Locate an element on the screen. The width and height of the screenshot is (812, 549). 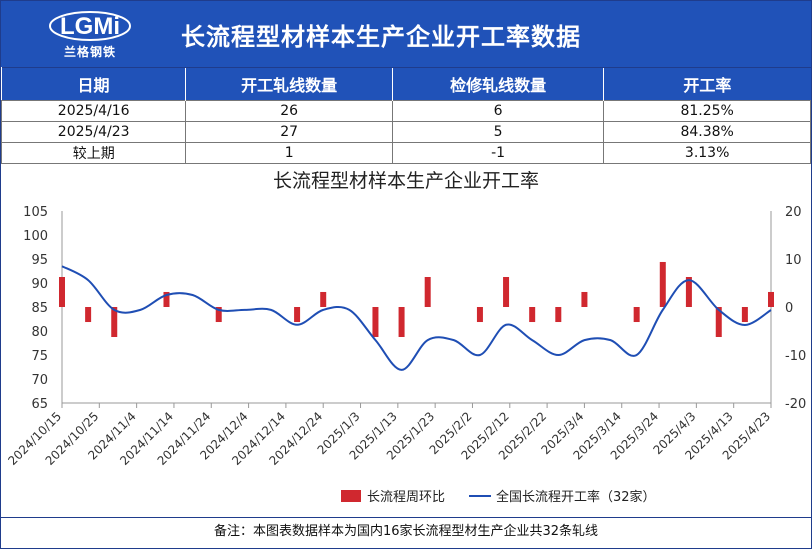
y-right-tick-label: -10 is located at coordinates (795, 356).